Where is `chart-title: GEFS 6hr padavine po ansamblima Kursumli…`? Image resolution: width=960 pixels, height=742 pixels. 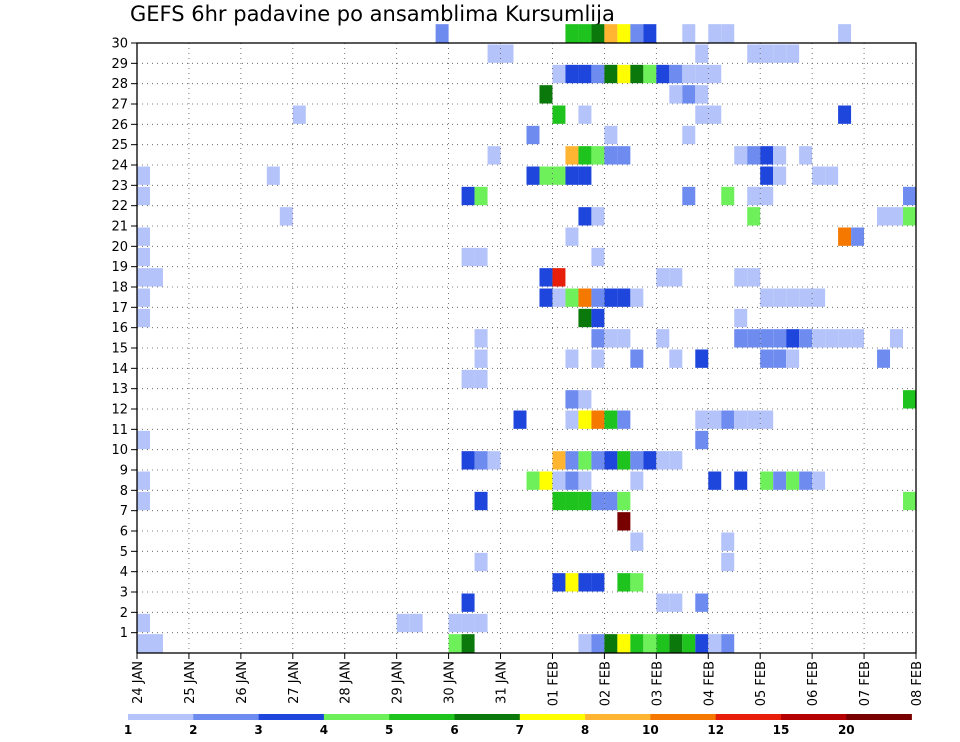
chart-title: GEFS 6hr padavine po ansamblima Kursumli… is located at coordinates (372, 14).